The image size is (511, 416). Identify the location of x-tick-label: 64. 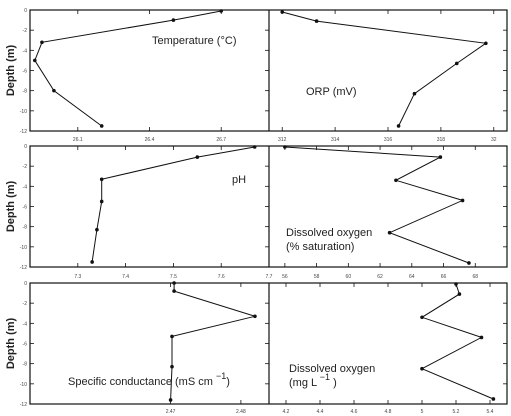
(412, 277).